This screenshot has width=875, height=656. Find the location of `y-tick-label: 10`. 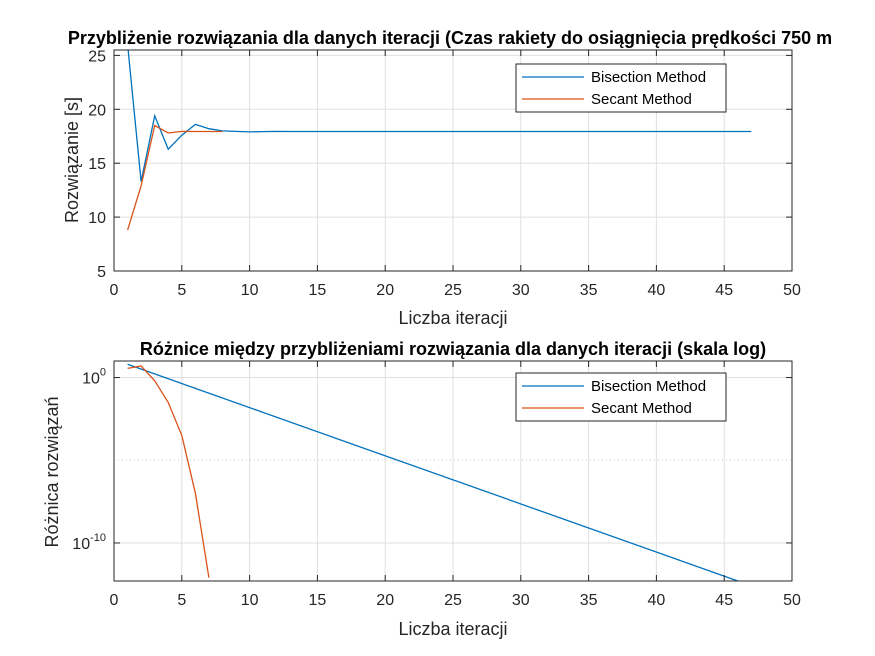

y-tick-label: 10 is located at coordinates (97, 218).